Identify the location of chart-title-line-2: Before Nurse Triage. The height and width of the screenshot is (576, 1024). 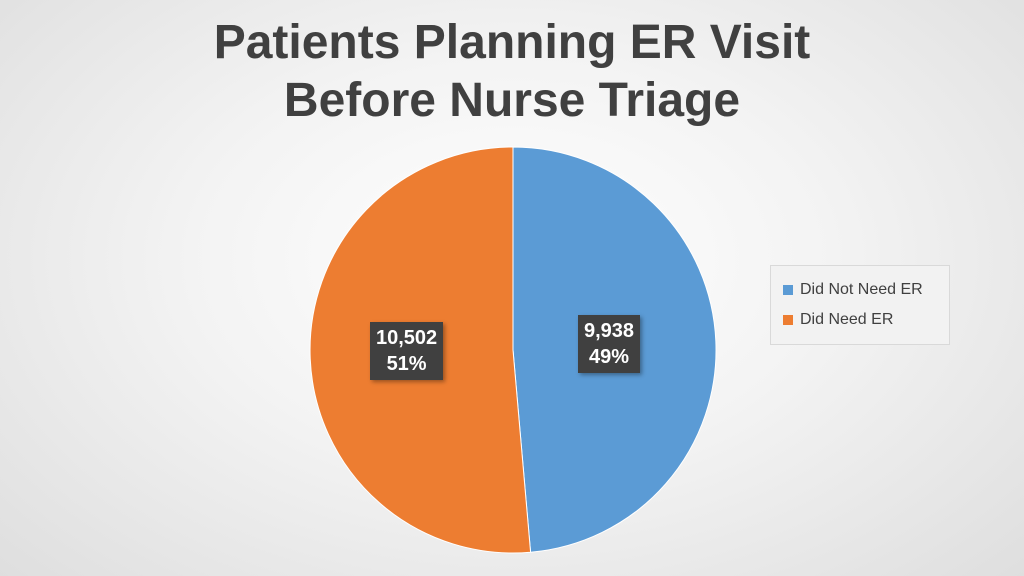
(512, 100).